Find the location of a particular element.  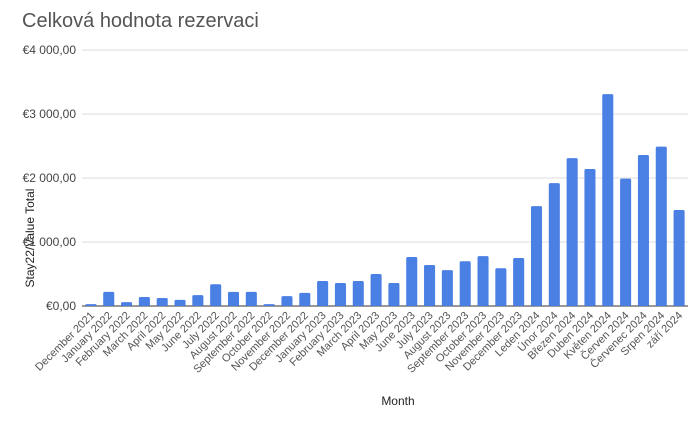

y-tick-label: €2 000,00 is located at coordinates (50, 178).